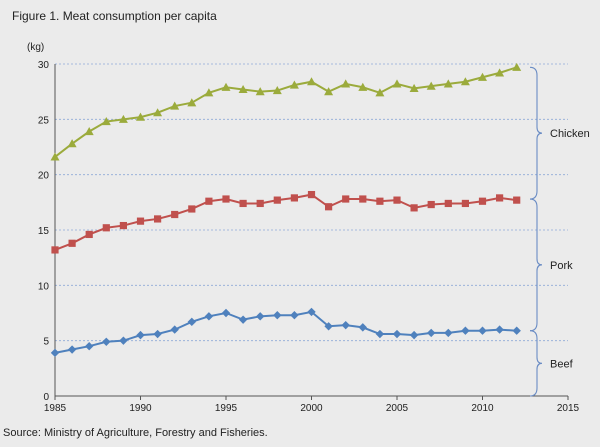  Describe the element at coordinates (536, 265) in the screenshot. I see `pork-brace` at that location.